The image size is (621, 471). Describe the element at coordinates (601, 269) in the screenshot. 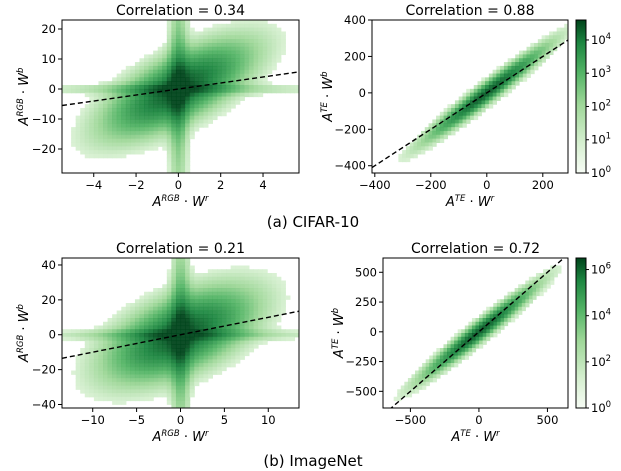

I see `colorbar-tick-label: 10⁶` at that location.